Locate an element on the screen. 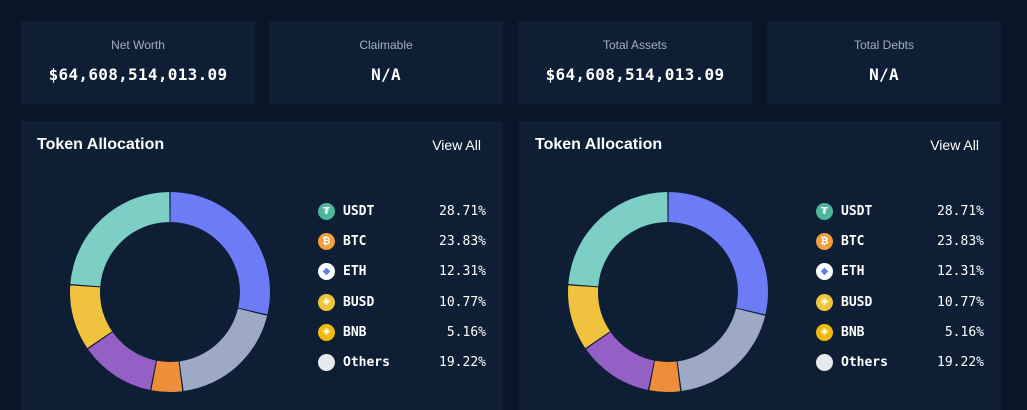 Image resolution: width=1027 pixels, height=410 pixels. total-debts-value: N/A is located at coordinates (884, 74).